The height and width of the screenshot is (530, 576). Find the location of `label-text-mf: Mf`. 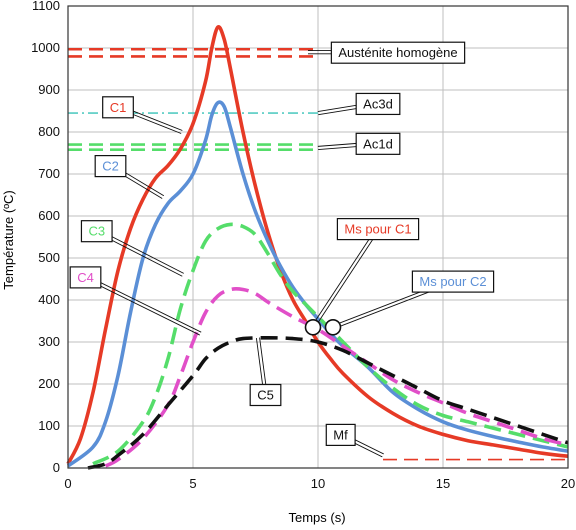

label-text-mf: Mf is located at coordinates (340, 434).